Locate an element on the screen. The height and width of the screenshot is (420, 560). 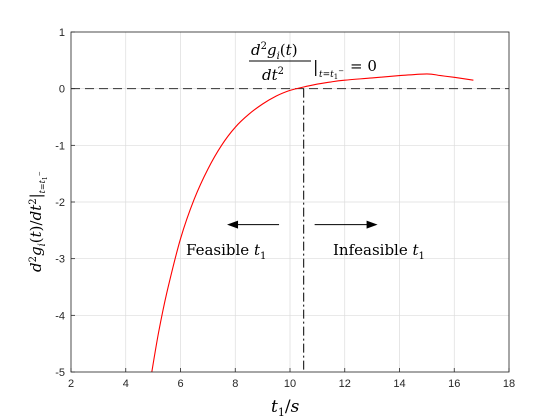
x-tick-label: 14 is located at coordinates (399, 384).